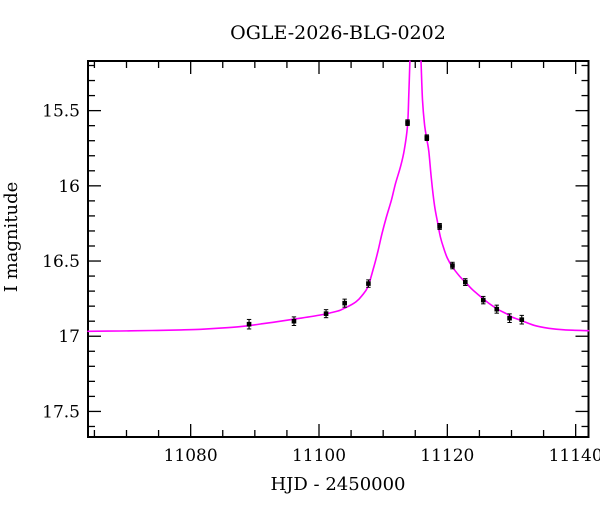 Image resolution: width=600 pixels, height=512 pixels. What do you see at coordinates (447, 456) in the screenshot?
I see `x-tick-label: 11120` at bounding box center [447, 456].